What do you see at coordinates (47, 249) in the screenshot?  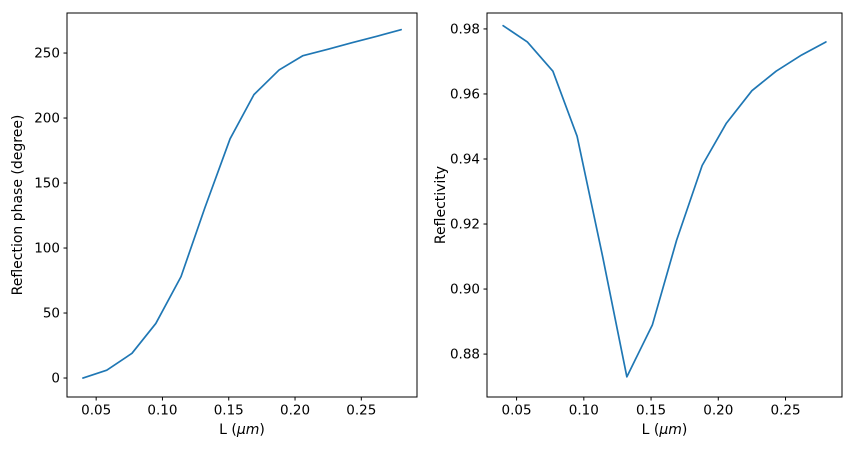 I see `y-tick-label: 100` at bounding box center [47, 249].